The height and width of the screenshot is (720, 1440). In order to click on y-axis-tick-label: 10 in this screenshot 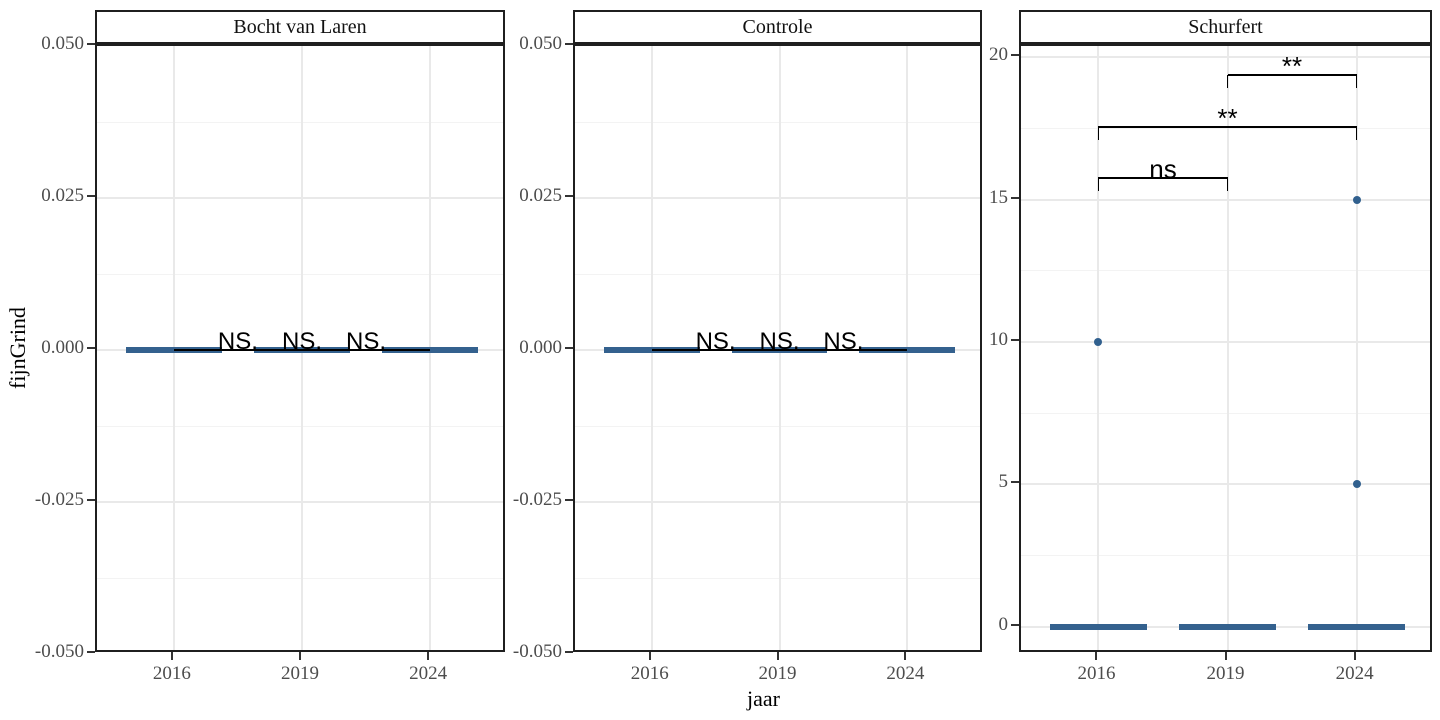, I will do `click(998, 340)`.